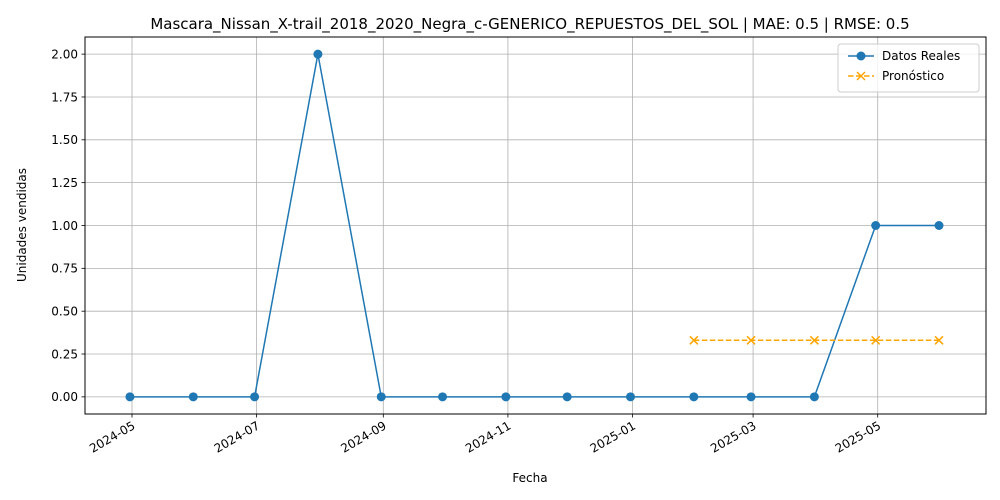  I want to click on y-tick-label: 1.00, so click(64, 226).